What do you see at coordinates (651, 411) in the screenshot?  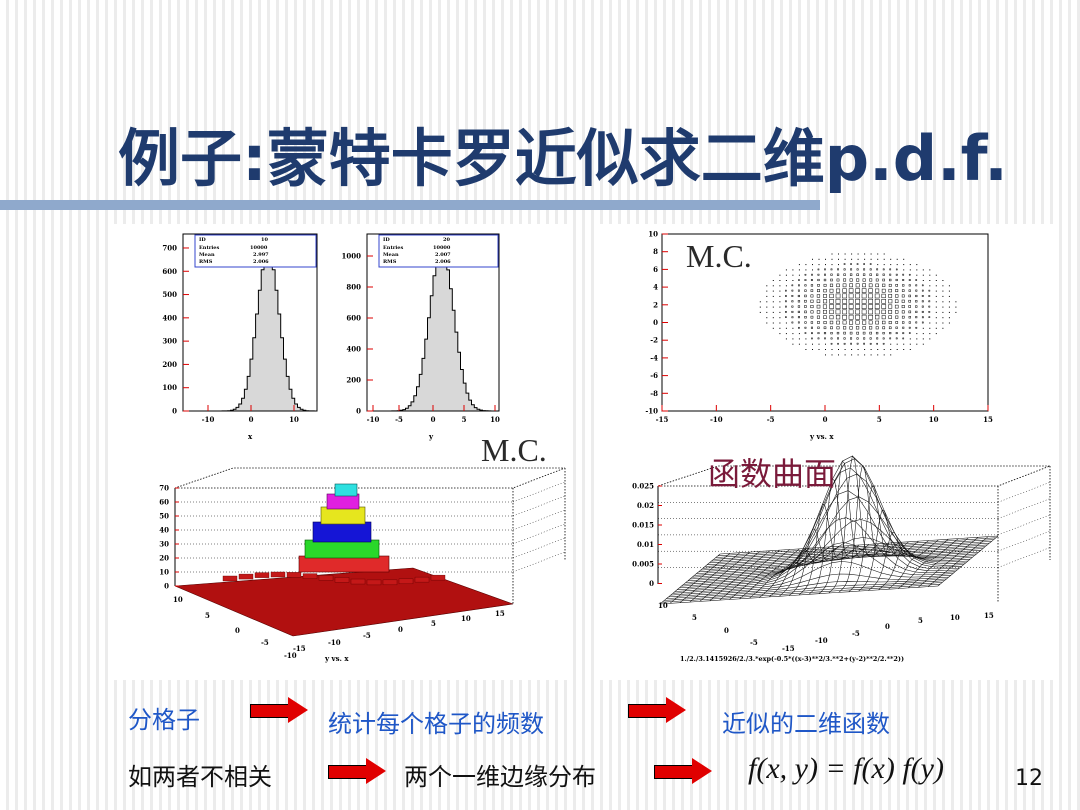 I see `y-tick-label: -10` at bounding box center [651, 411].